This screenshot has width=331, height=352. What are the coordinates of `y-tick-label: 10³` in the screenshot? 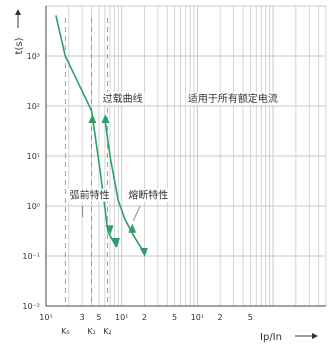 It's located at (33, 56).